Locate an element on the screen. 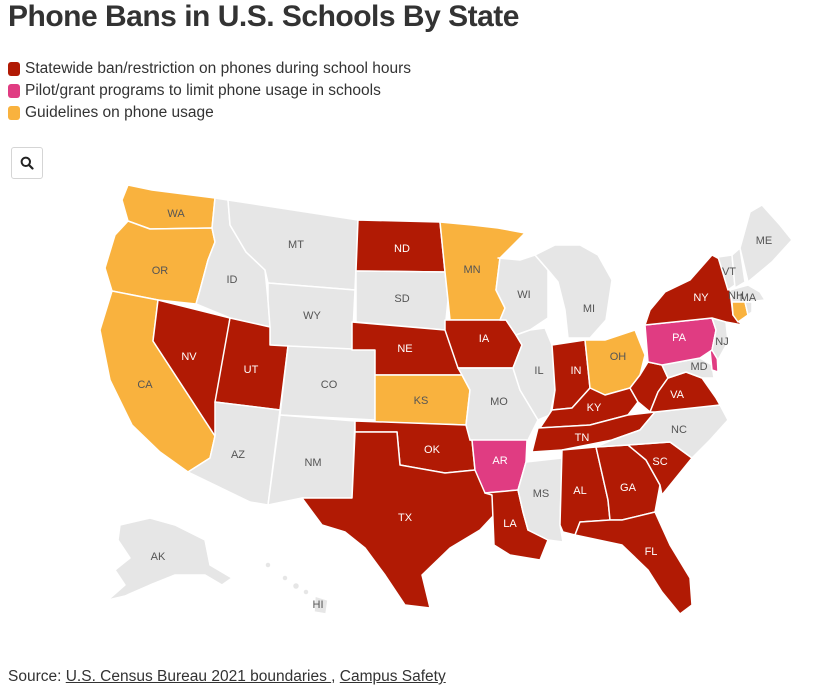 This screenshot has height=695, width=833. legend-item-guidelines: Guidelines on phone usage is located at coordinates (209, 113).